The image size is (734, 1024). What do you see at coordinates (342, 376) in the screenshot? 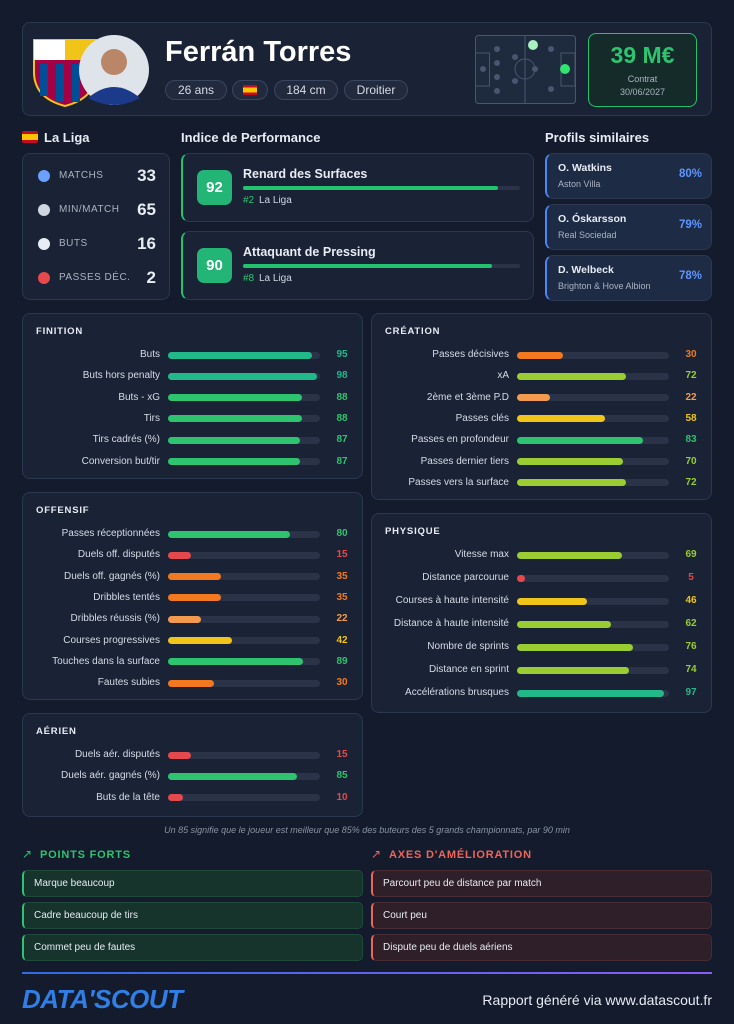
I see `metric-value: 98` at bounding box center [342, 376].